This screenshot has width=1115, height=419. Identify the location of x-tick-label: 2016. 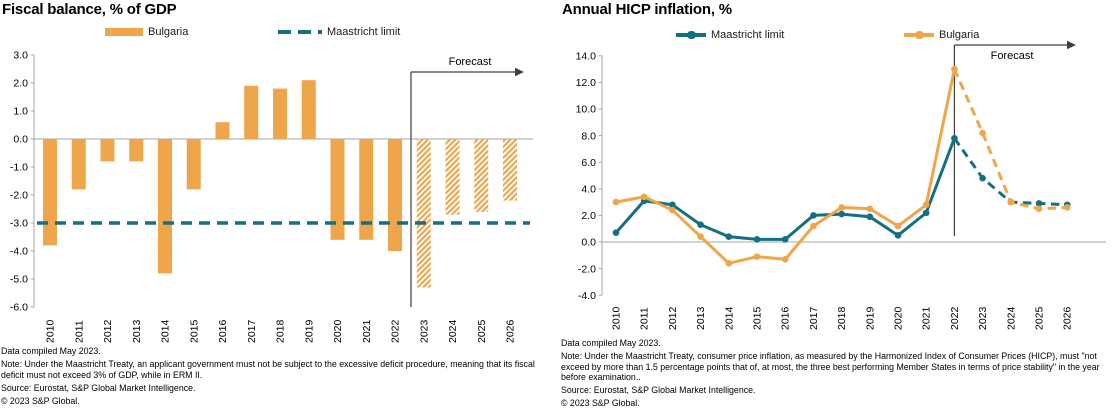
(786, 318).